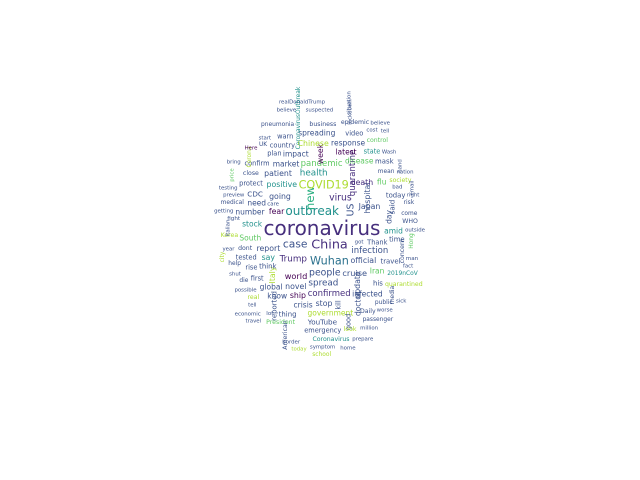 Image resolution: width=640 pixels, height=480 pixels. Describe the element at coordinates (251, 183) in the screenshot. I see `cloud-word: protect` at that location.